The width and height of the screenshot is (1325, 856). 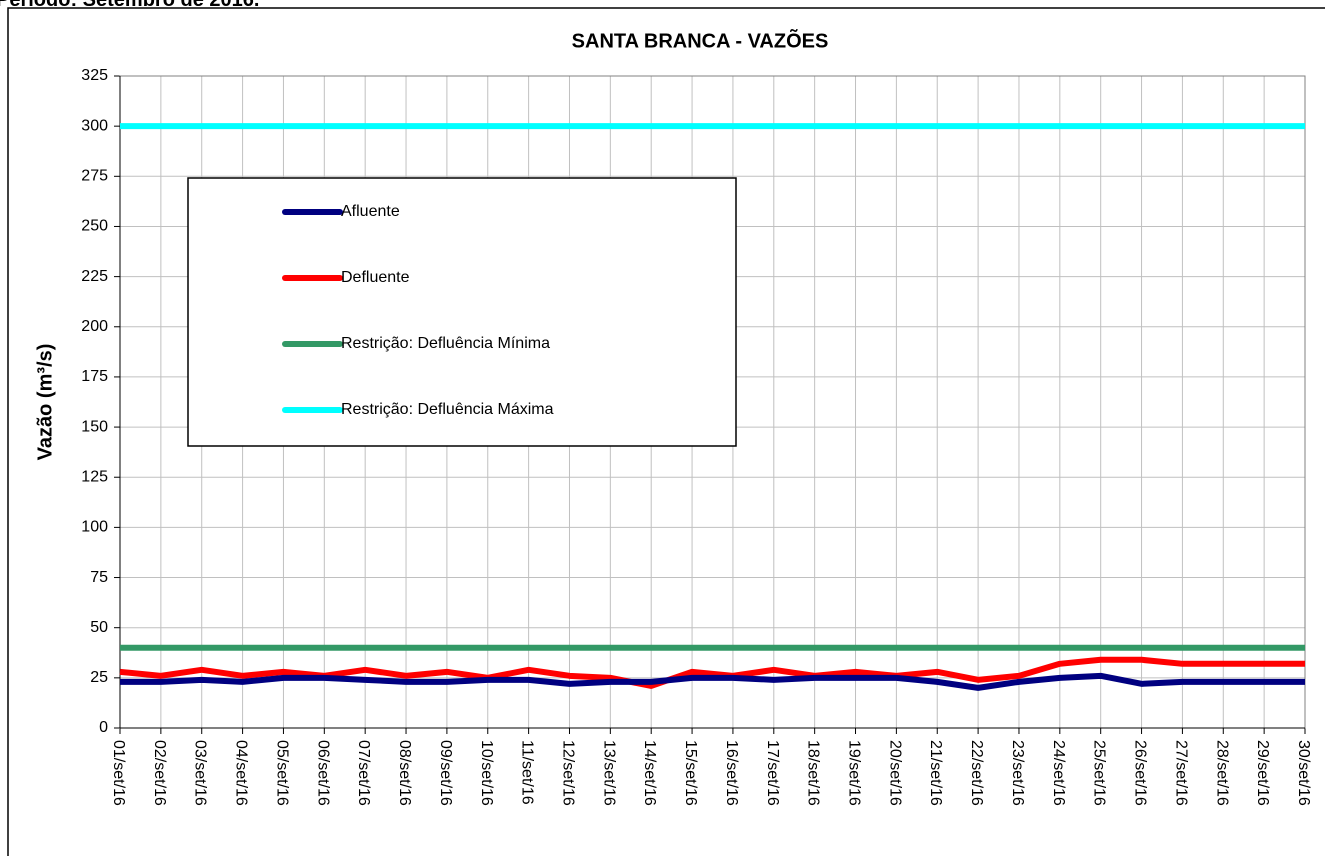 What do you see at coordinates (1221, 773) in the screenshot?
I see `x-tick-label: 28/set/16` at bounding box center [1221, 773].